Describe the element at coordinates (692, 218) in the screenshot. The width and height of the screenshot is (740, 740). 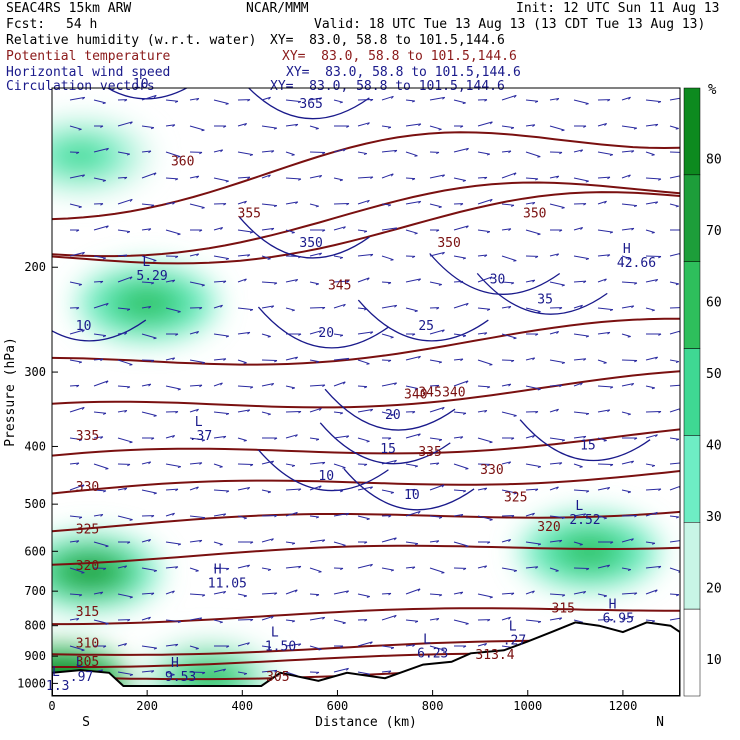
I see `colorbar-segment` at that location.